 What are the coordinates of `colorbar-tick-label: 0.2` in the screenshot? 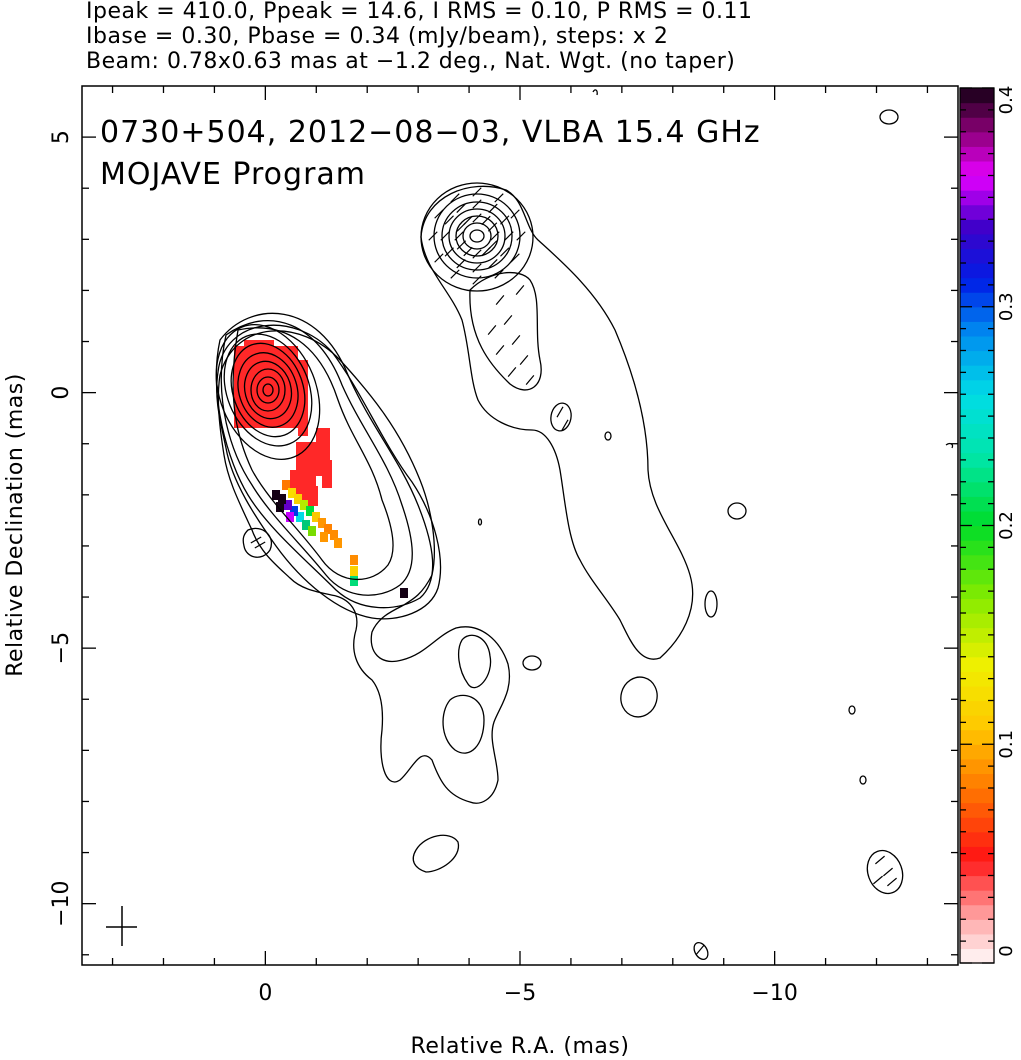 It's located at (1006, 525).